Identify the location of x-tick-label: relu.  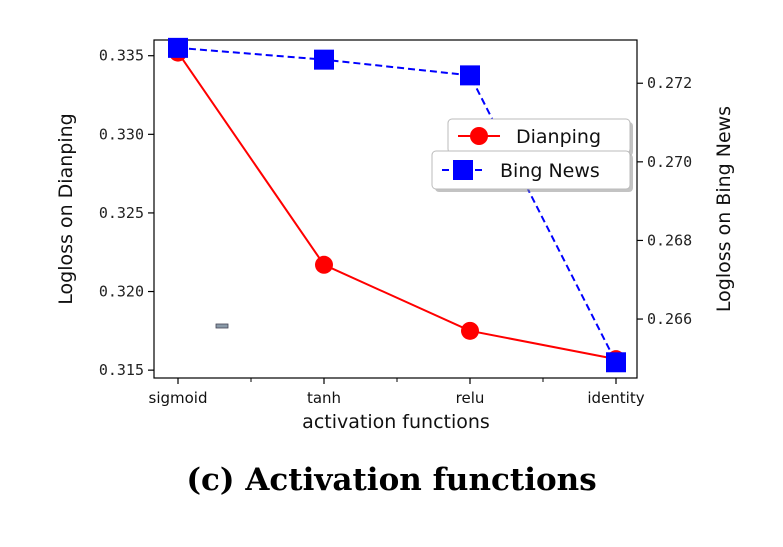
(470, 398).